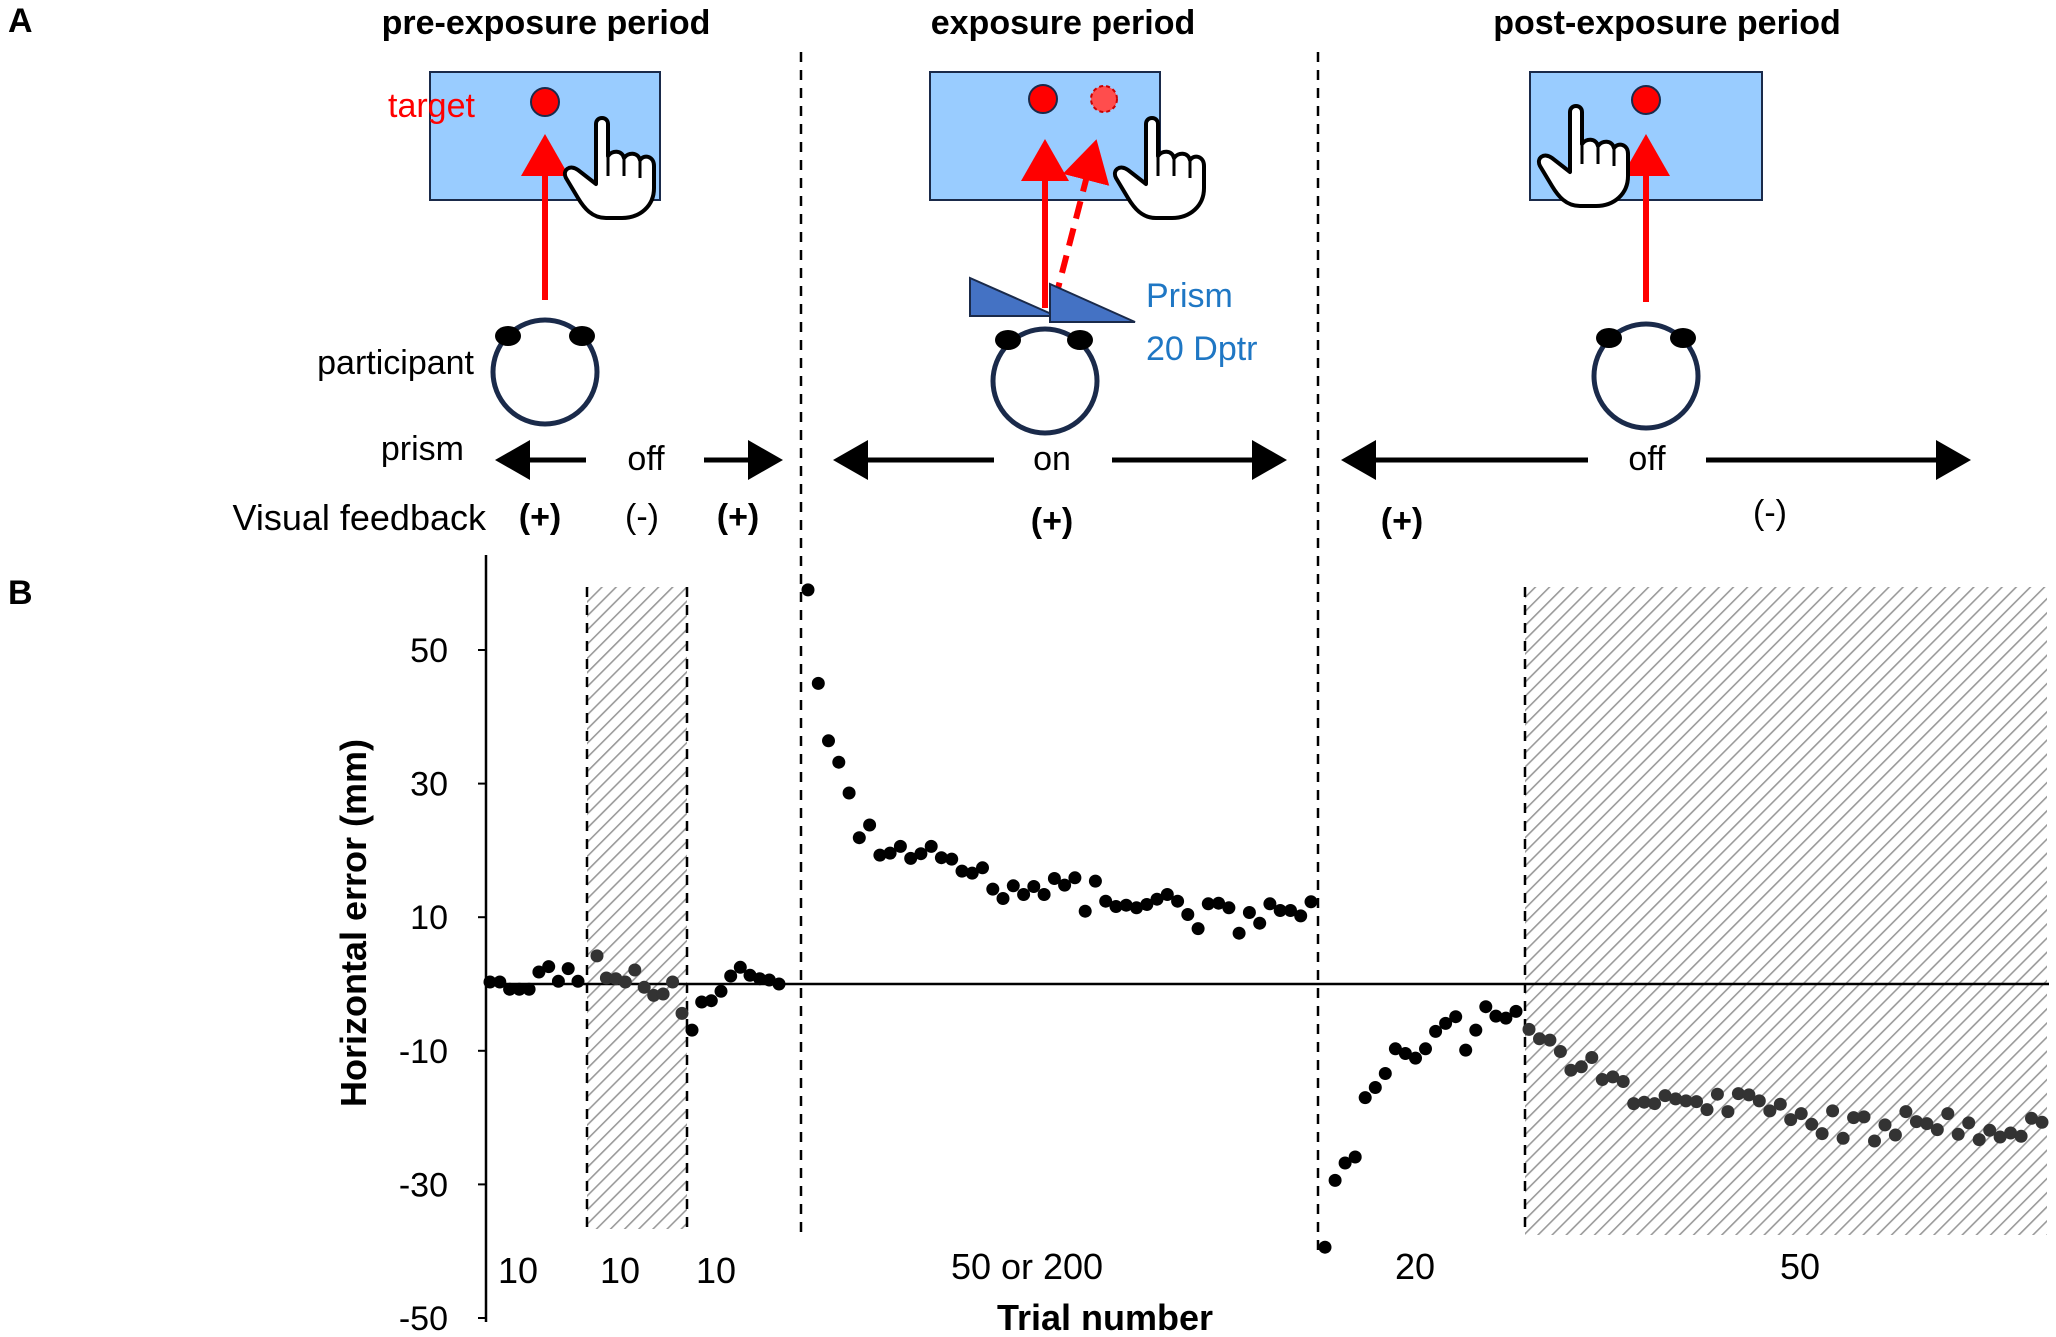 This screenshot has width=2056, height=1337. I want to click on y-tick-label: -50, so click(423, 1318).